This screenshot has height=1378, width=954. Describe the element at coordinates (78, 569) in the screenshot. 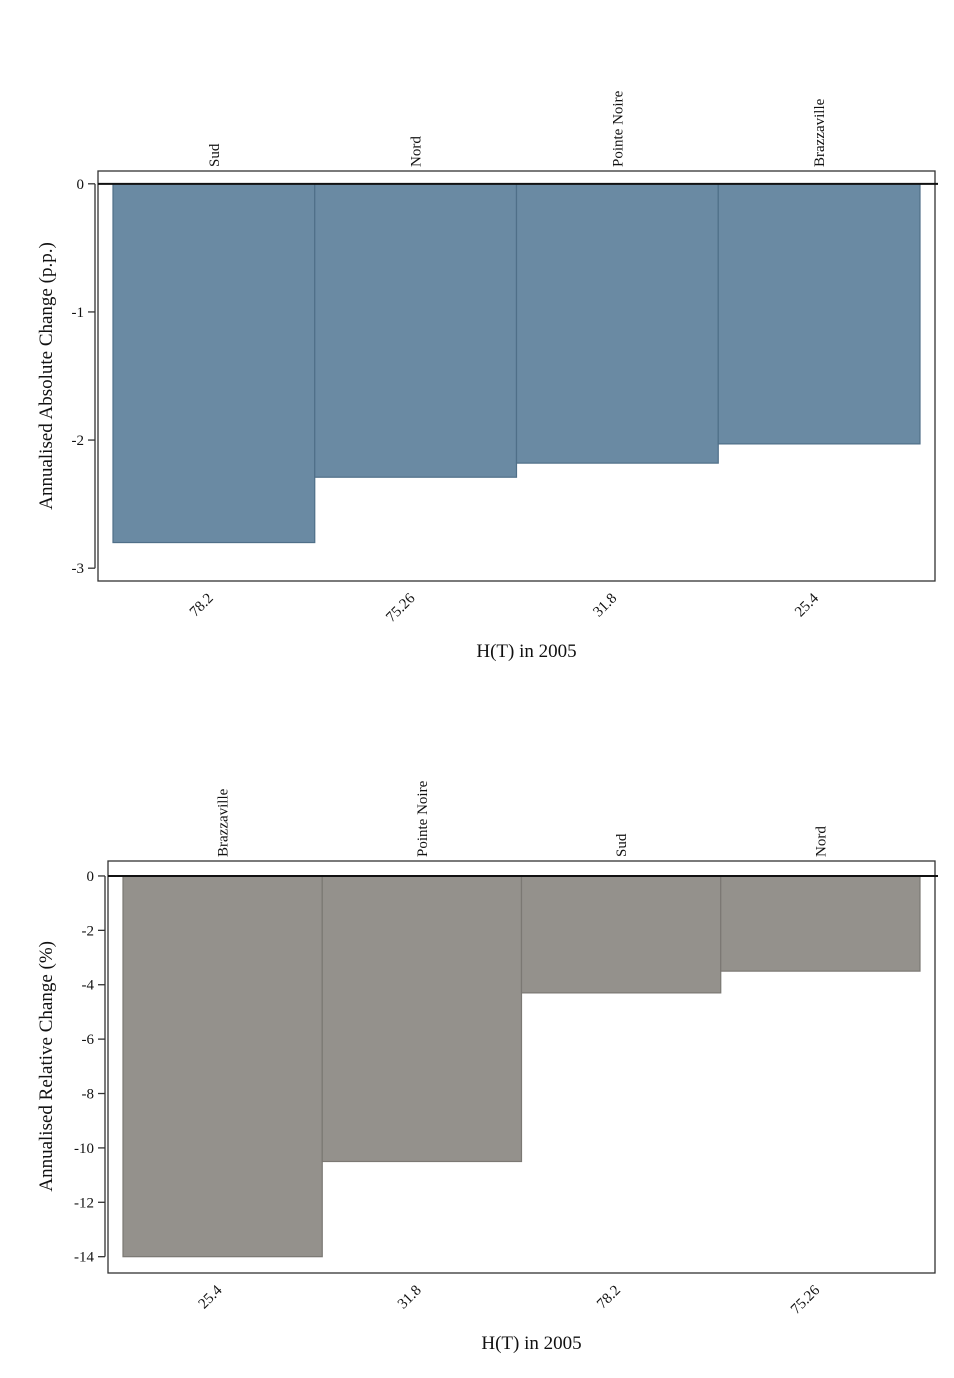

I see `y-tick-label: -3` at that location.